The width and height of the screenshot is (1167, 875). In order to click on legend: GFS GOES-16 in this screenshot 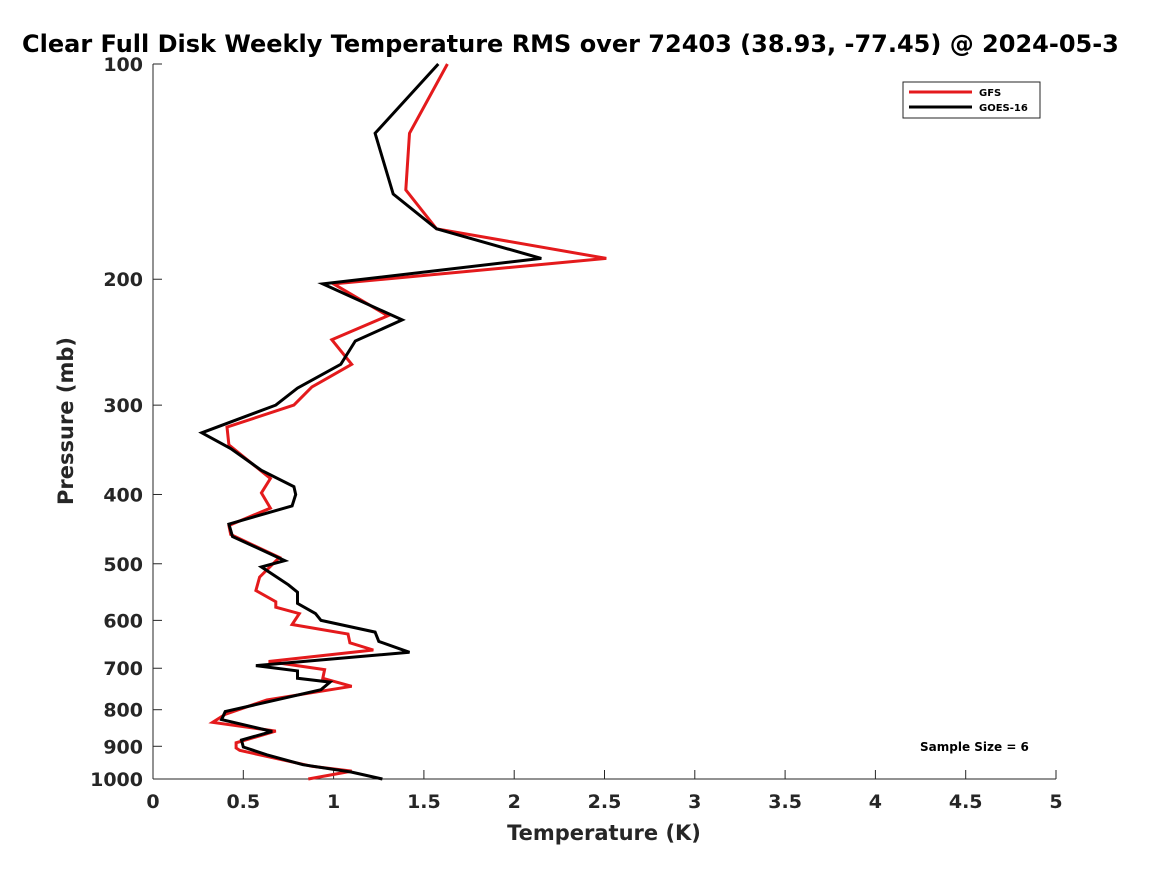, I will do `click(971, 100)`.